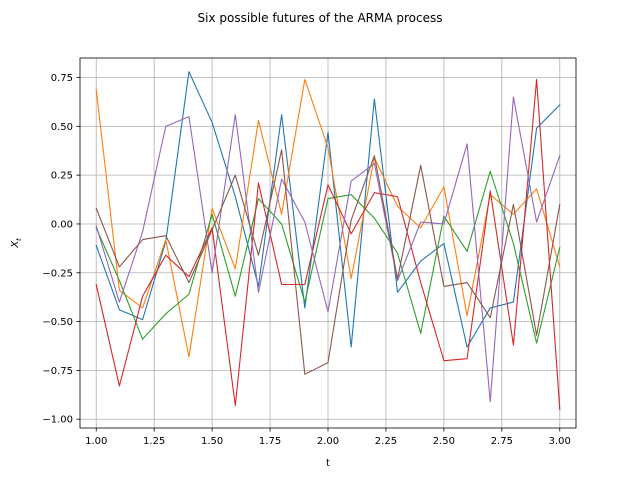  What do you see at coordinates (502, 441) in the screenshot?
I see `x-tick-label: 2.75` at bounding box center [502, 441].